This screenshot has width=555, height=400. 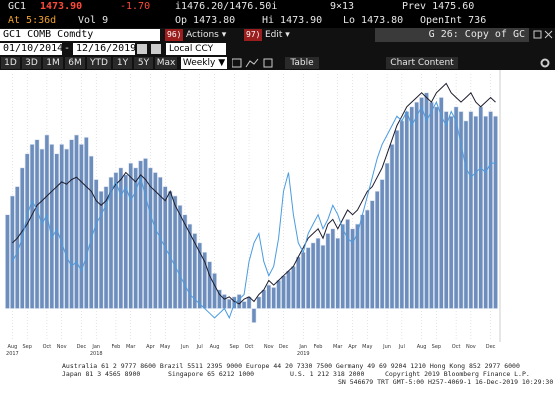 What do you see at coordinates (165, 347) in the screenshot?
I see `x-tick-label: May` at bounding box center [165, 347].